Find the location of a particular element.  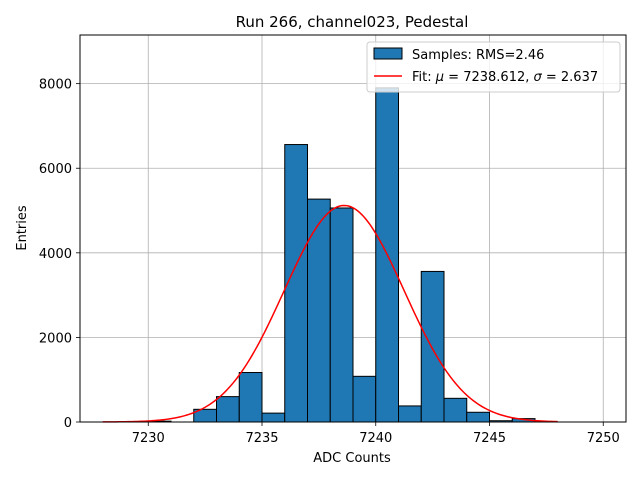

y-tick-label: 4000 is located at coordinates (55, 254).